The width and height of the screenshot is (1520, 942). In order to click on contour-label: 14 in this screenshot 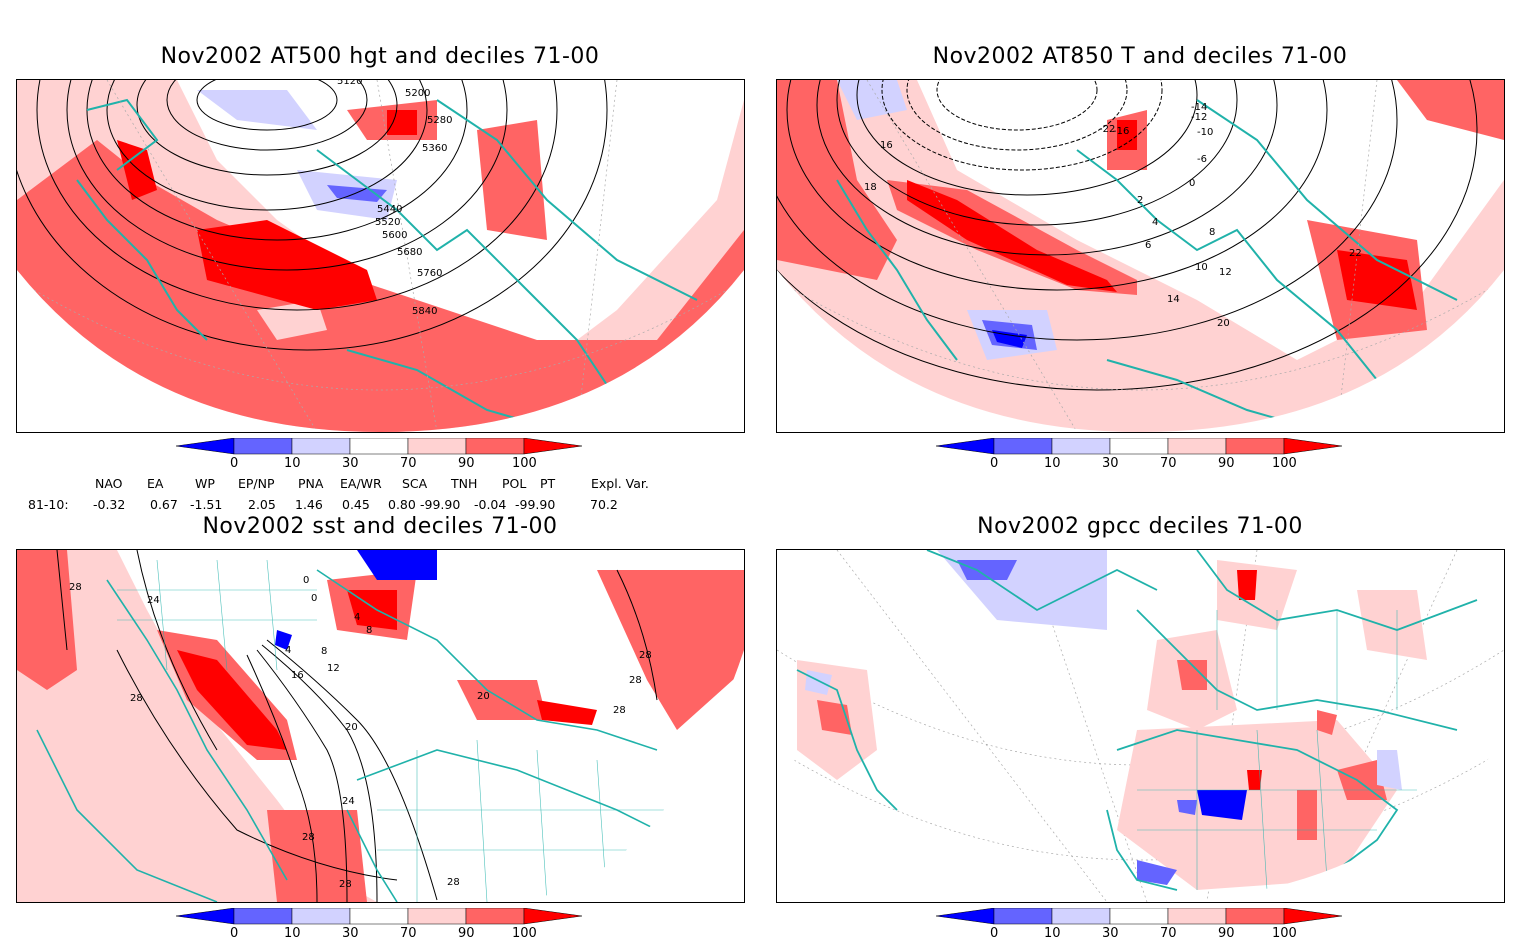, I will do `click(1173, 299)`.